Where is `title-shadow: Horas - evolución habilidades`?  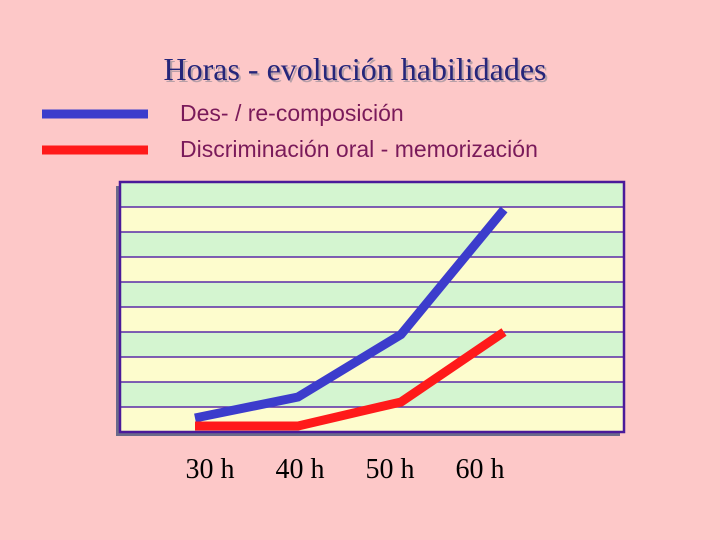
title-shadow: Horas - evolución habilidades is located at coordinates (357, 71).